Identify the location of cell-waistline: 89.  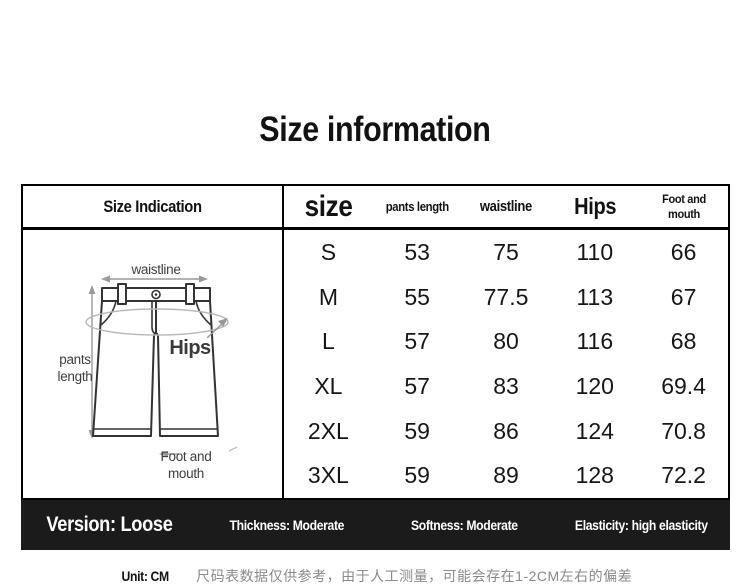
(506, 475).